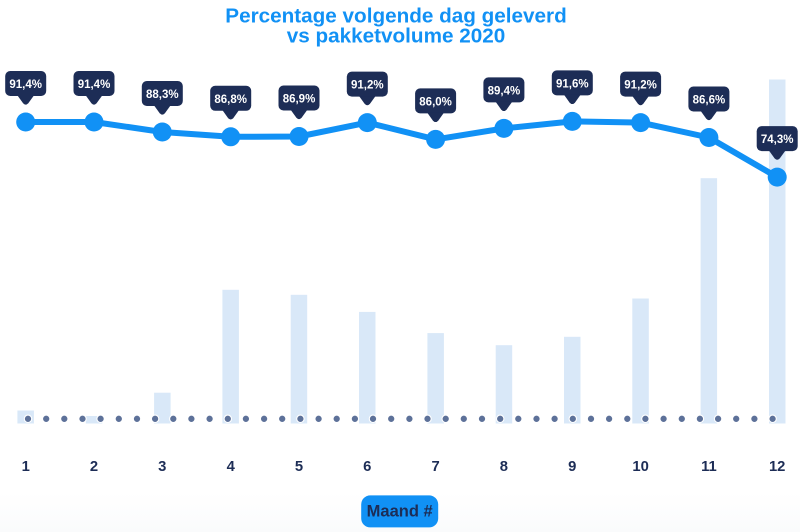 This screenshot has height=532, width=800. Describe the element at coordinates (230, 100) in the screenshot. I see `svg-text: 86,8%` at that location.